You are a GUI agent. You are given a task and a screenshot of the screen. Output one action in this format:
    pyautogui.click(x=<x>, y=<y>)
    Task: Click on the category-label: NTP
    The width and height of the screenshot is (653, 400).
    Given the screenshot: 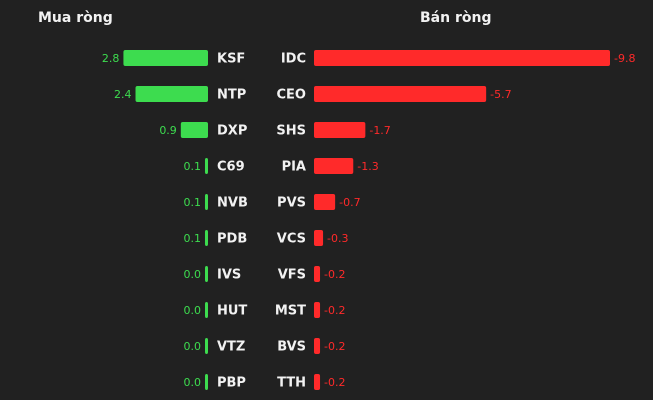 What is the action you would take?
    pyautogui.click(x=231, y=95)
    